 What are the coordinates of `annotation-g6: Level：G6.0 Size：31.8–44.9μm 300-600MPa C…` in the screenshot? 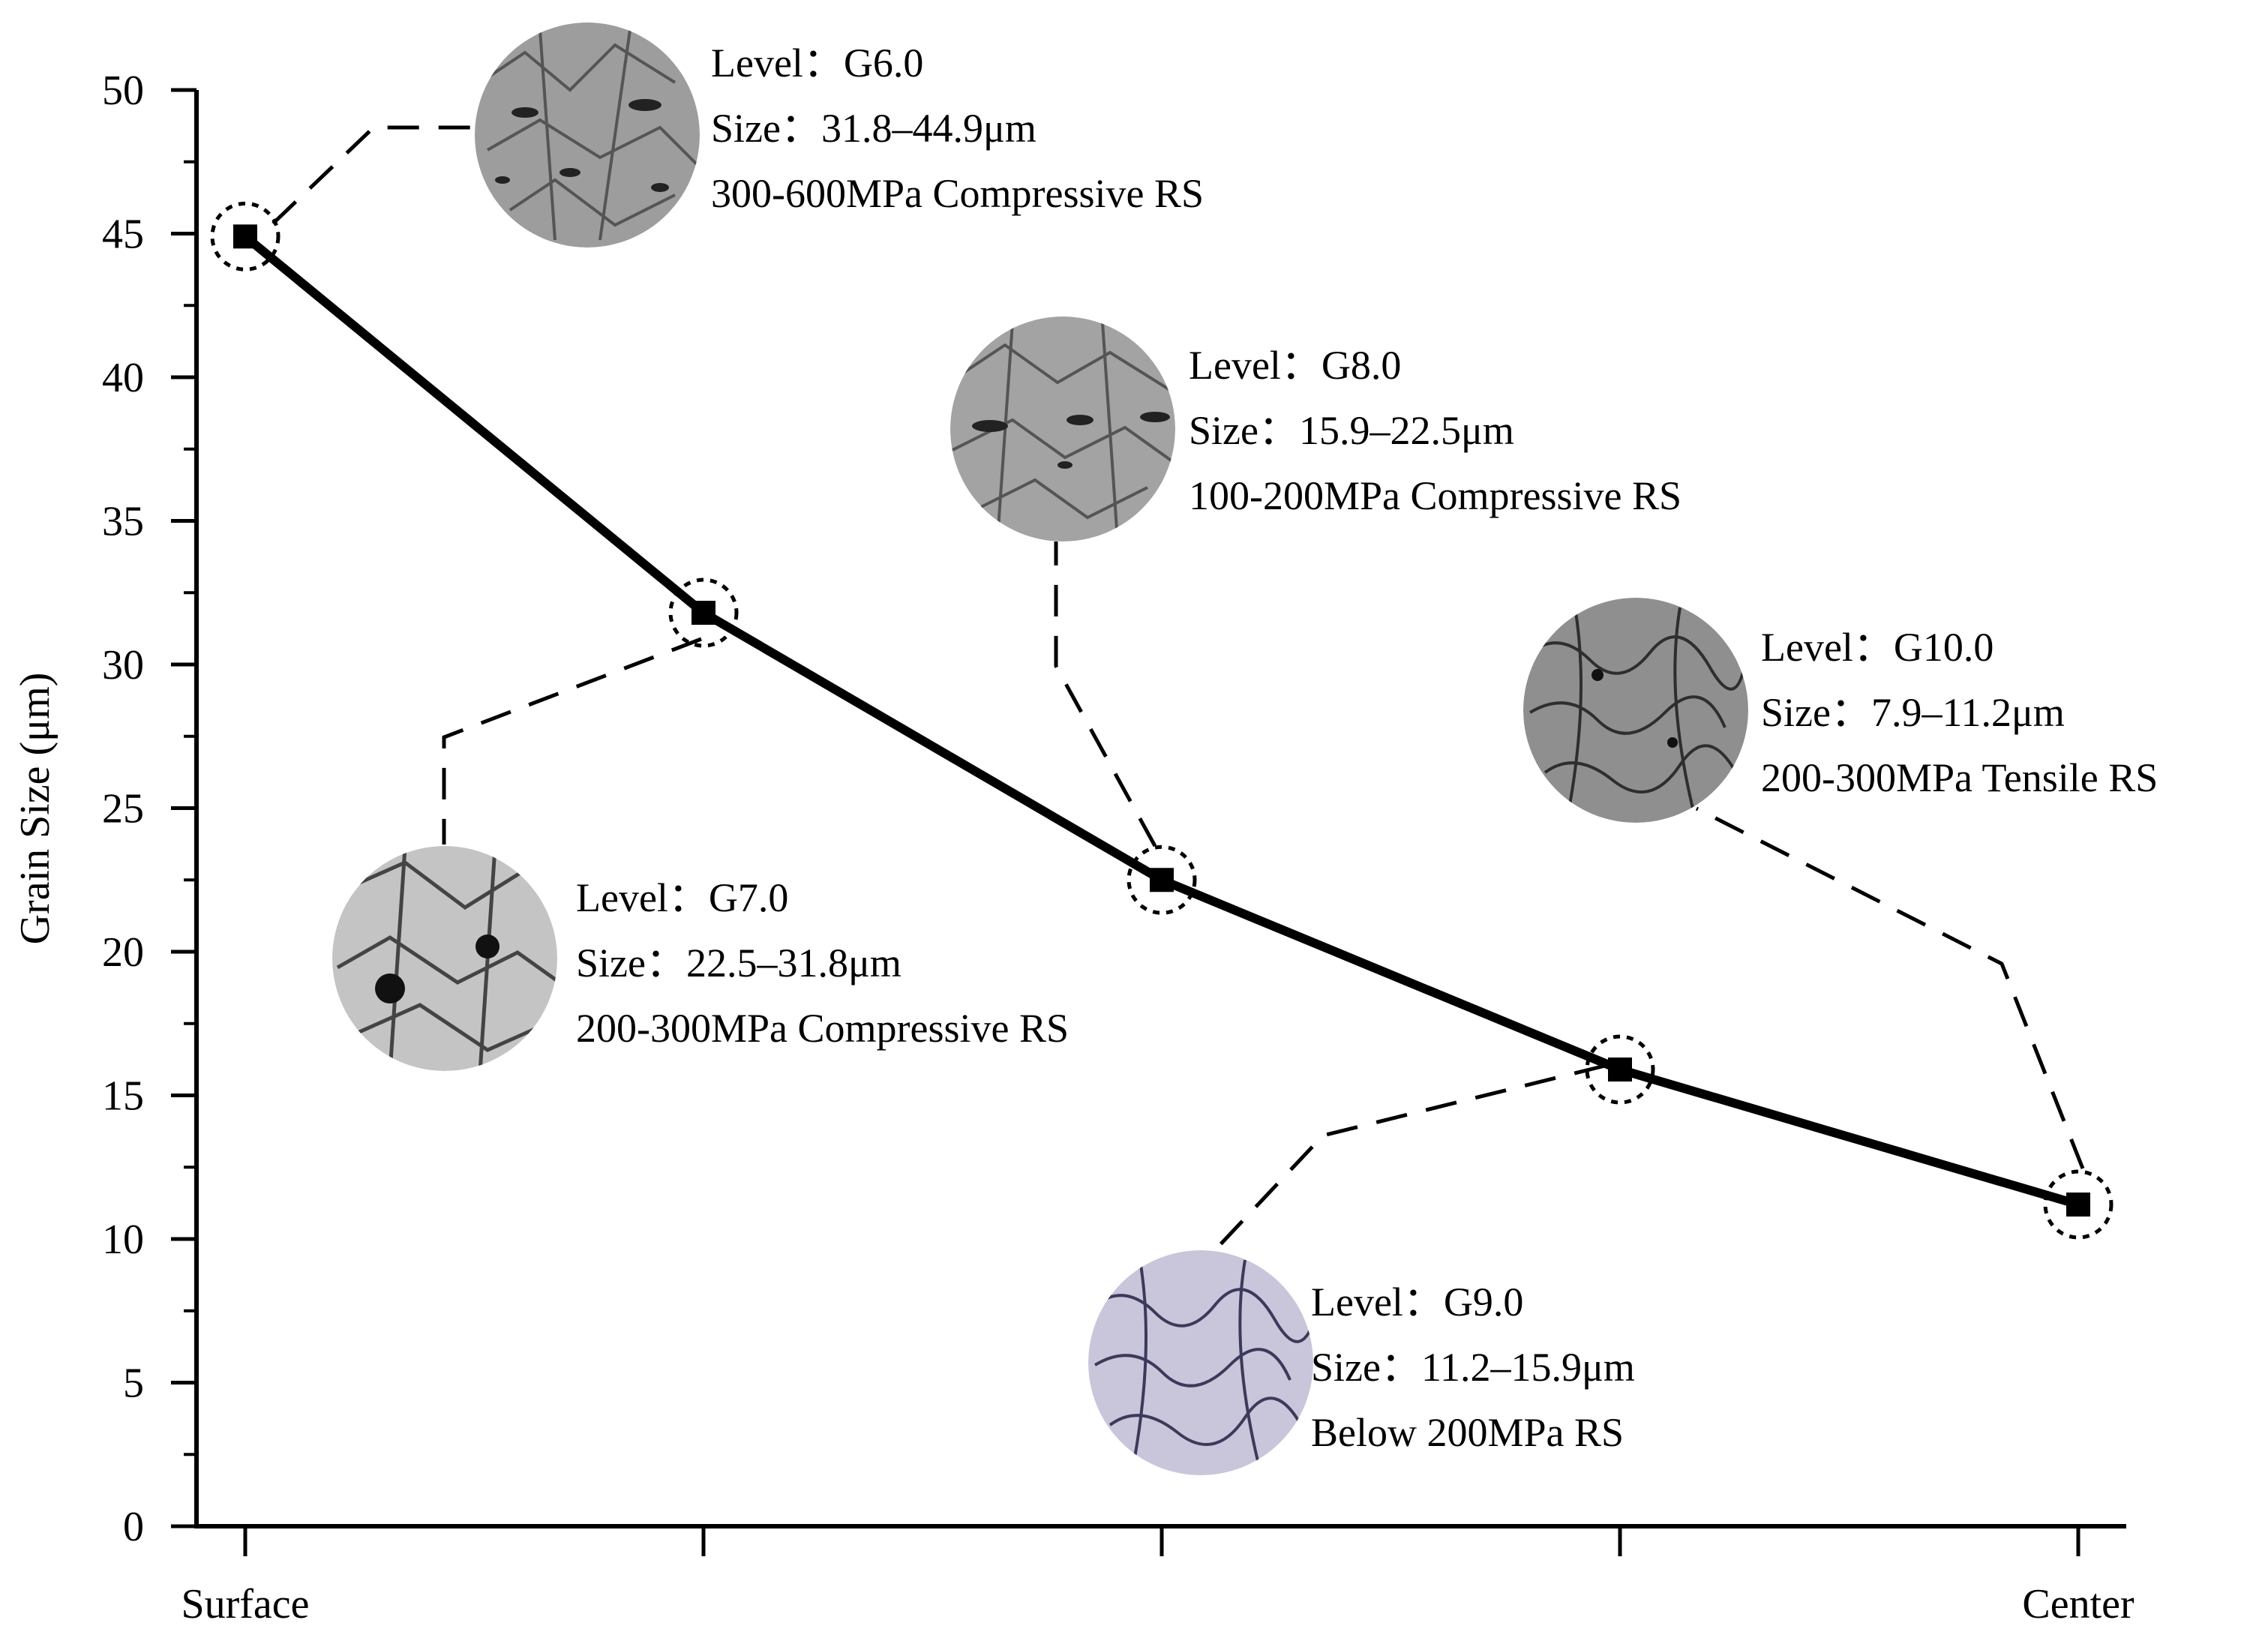 It's located at (957, 128).